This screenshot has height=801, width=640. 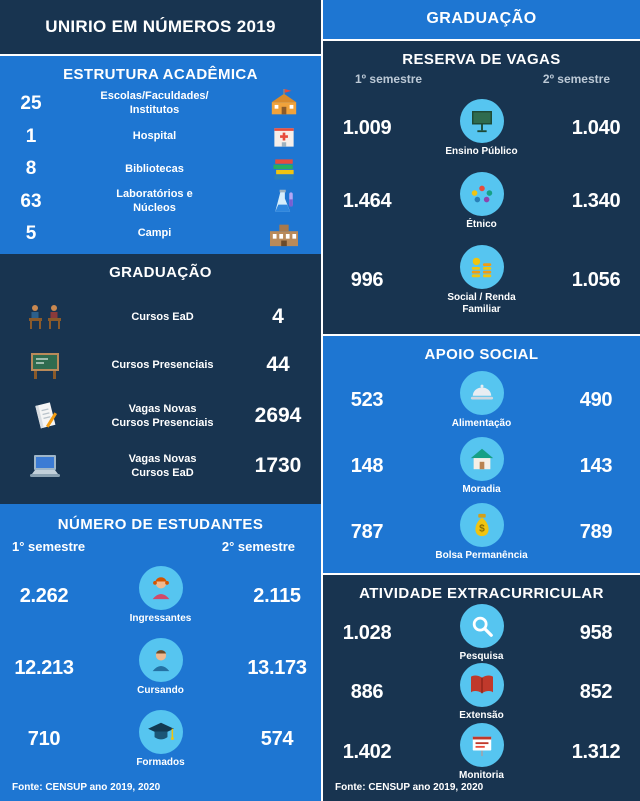 I want to click on stat-row-hospital: 1 Hospital, so click(x=160, y=137).